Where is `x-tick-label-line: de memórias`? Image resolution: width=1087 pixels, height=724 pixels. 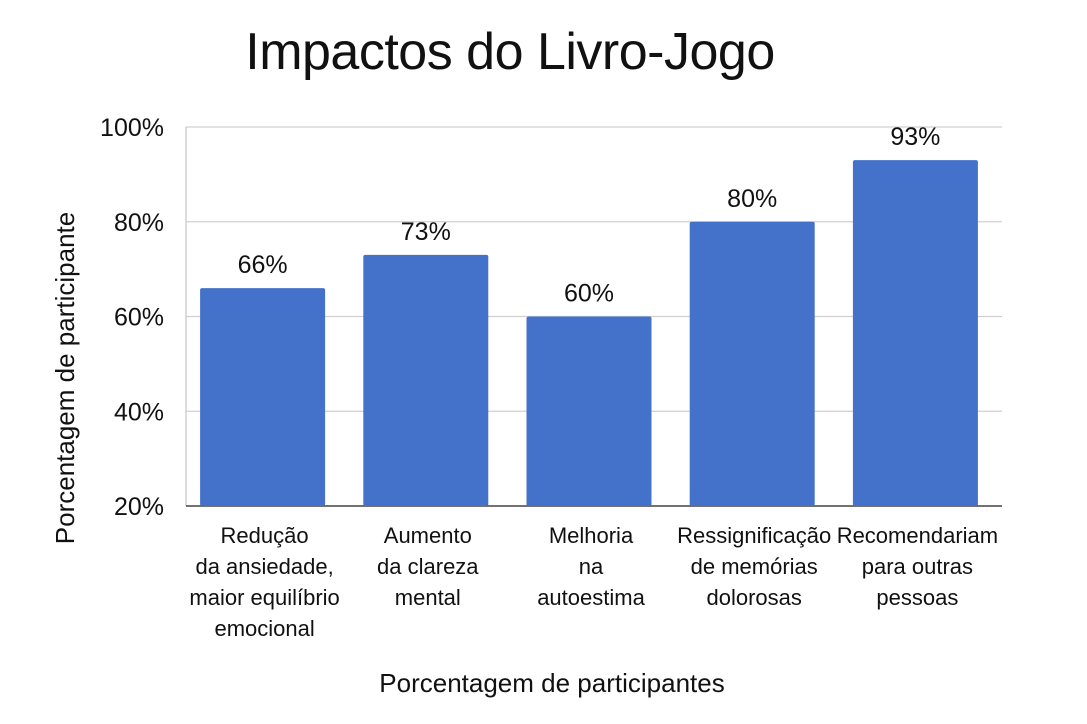 x-tick-label-line: de memórias is located at coordinates (754, 566).